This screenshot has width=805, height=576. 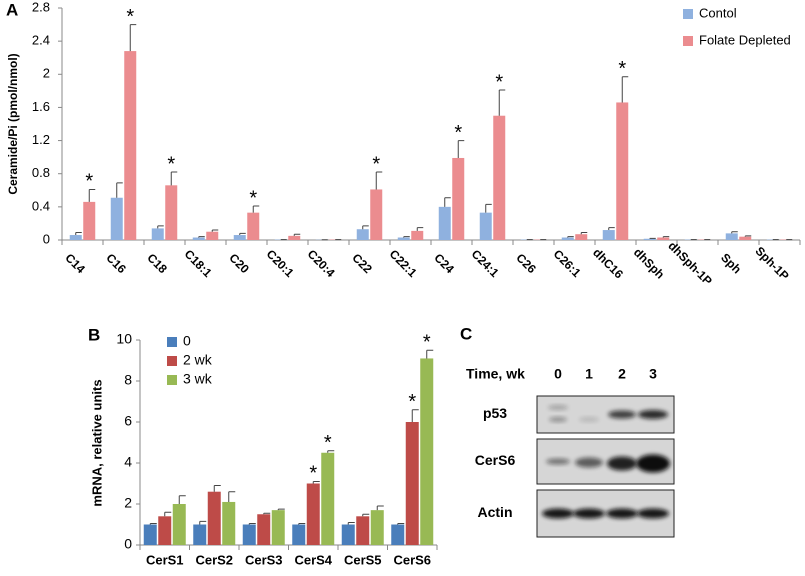 What do you see at coordinates (653, 374) in the screenshot?
I see `blot-lane-label: 3` at bounding box center [653, 374].